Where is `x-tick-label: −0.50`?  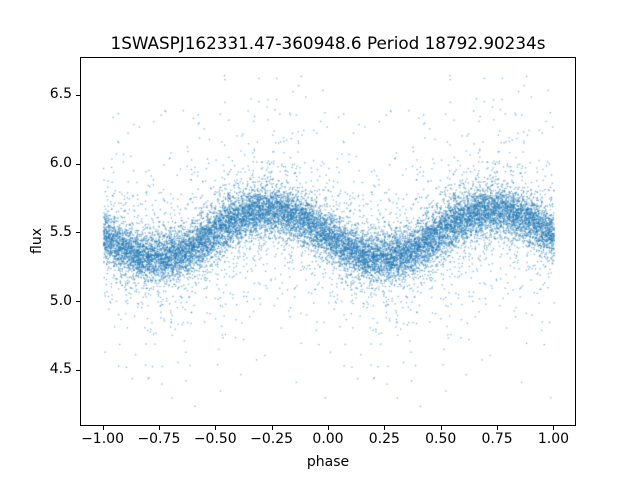
x-tick-label: −0.50 is located at coordinates (215, 439).